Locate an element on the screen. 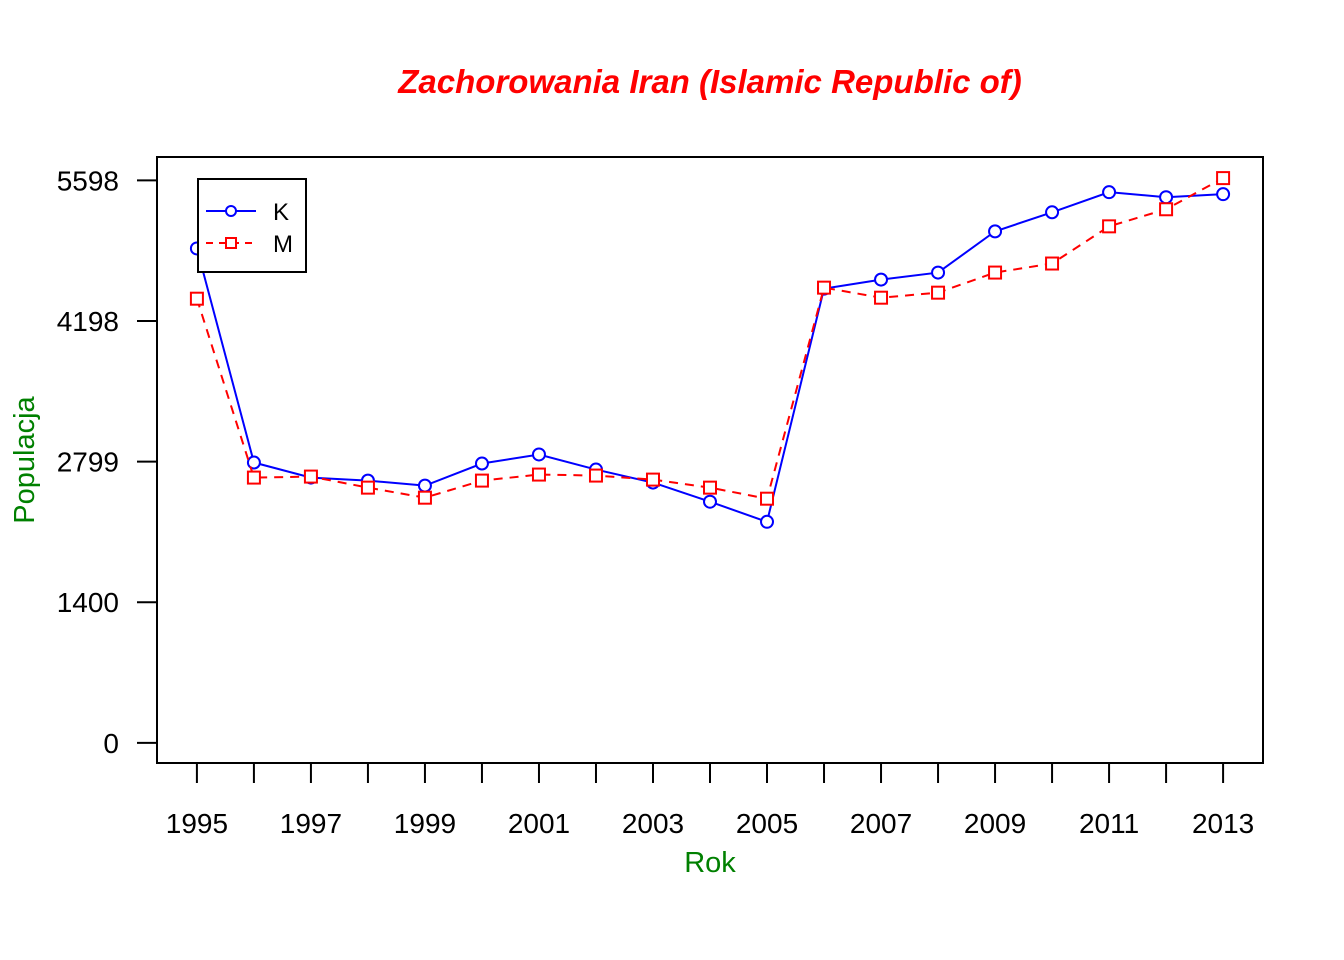  point-M-2008 is located at coordinates (938, 292).